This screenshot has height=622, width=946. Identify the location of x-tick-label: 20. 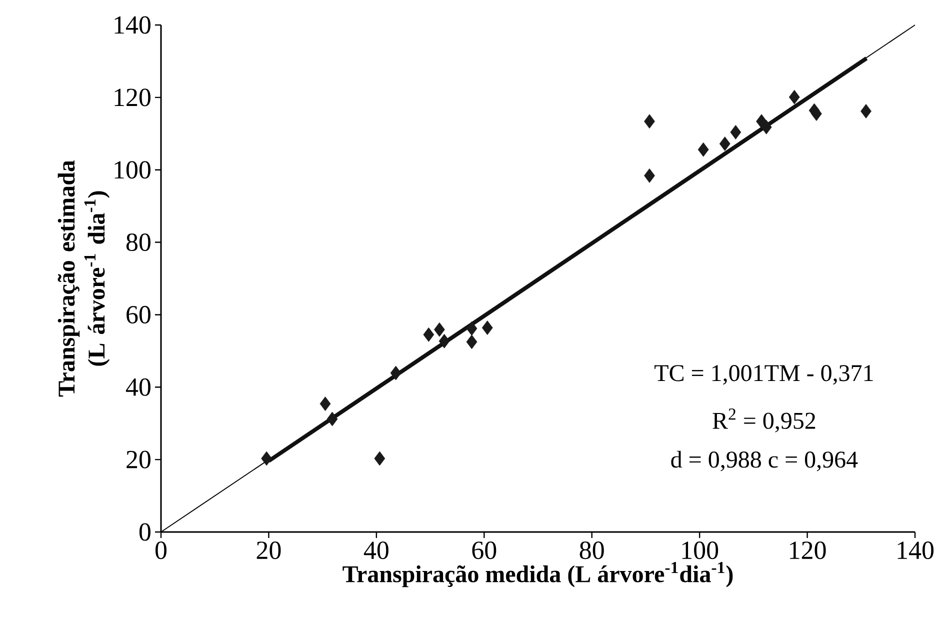
(268, 551).